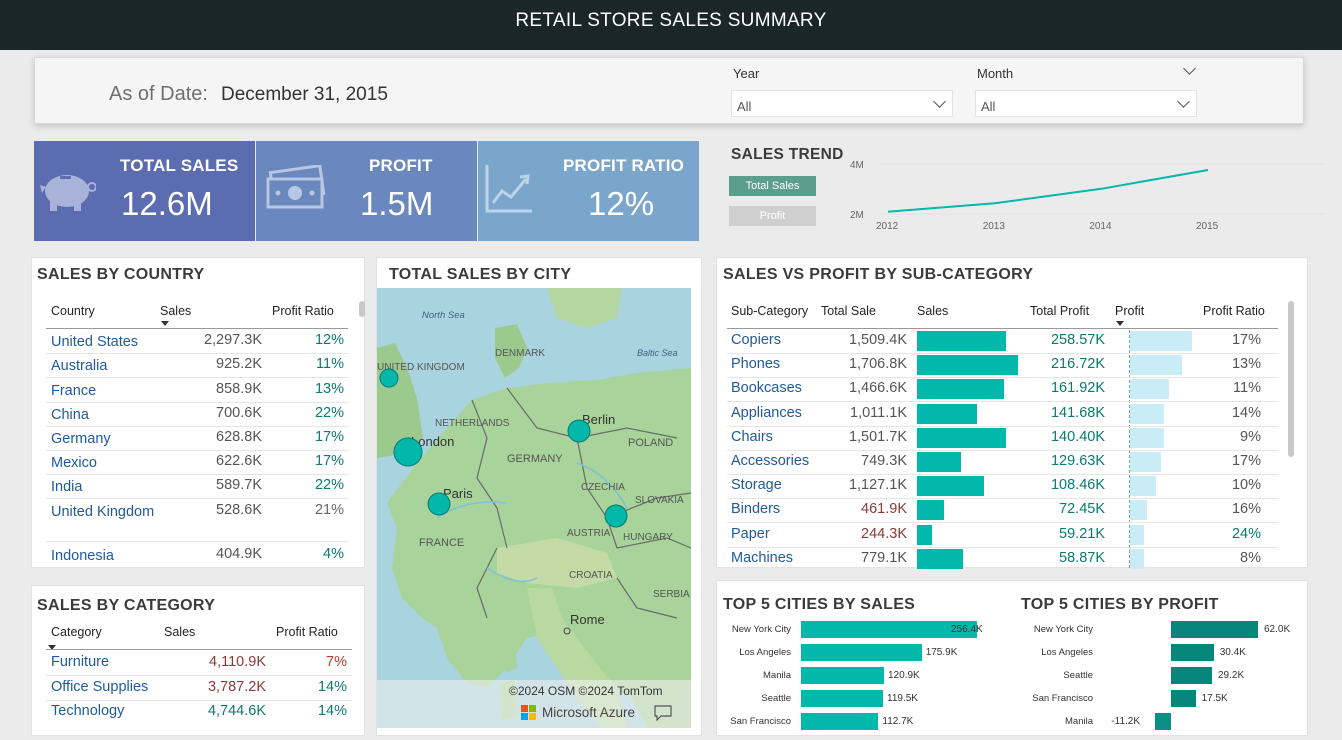 The image size is (1342, 740). I want to click on category-panel-title: SALES BY CATEGORY, so click(126, 605).